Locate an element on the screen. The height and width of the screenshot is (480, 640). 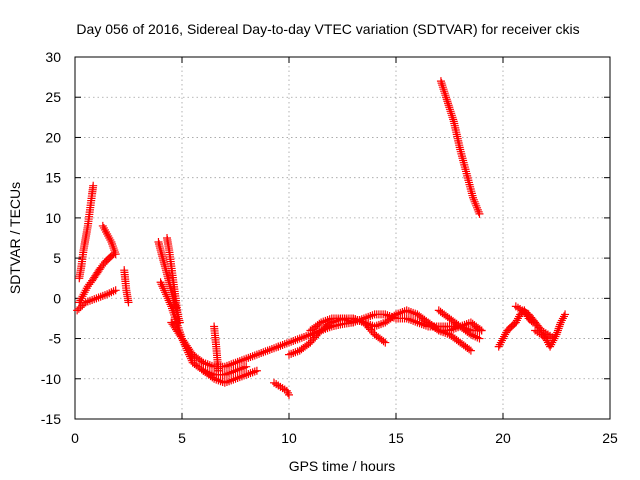
series-arc12 is located at coordinates (281, 388).